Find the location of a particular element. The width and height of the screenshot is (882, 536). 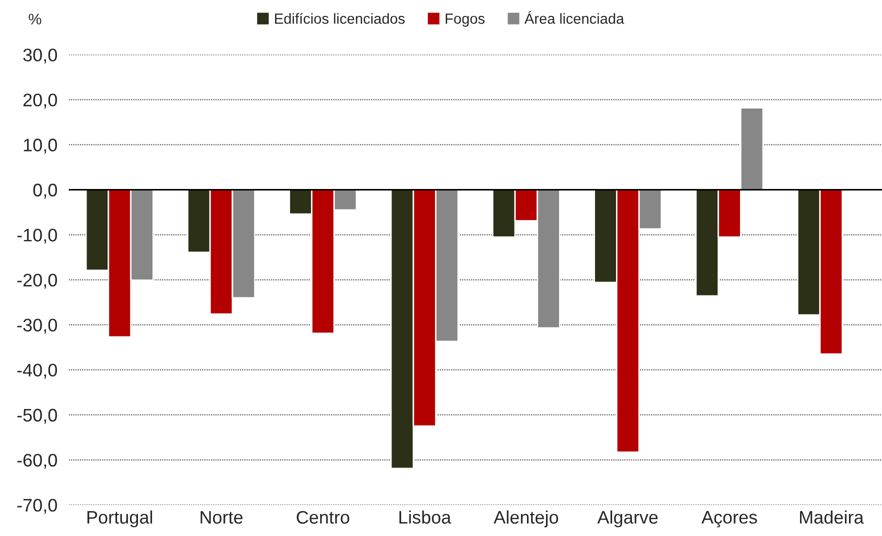

x-tick-label: Alentejo is located at coordinates (526, 519).